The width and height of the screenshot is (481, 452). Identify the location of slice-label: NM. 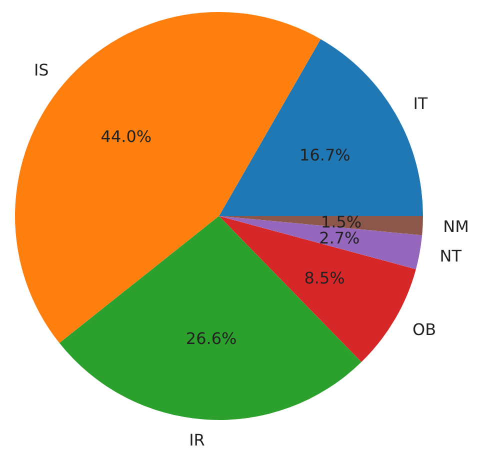
(456, 226).